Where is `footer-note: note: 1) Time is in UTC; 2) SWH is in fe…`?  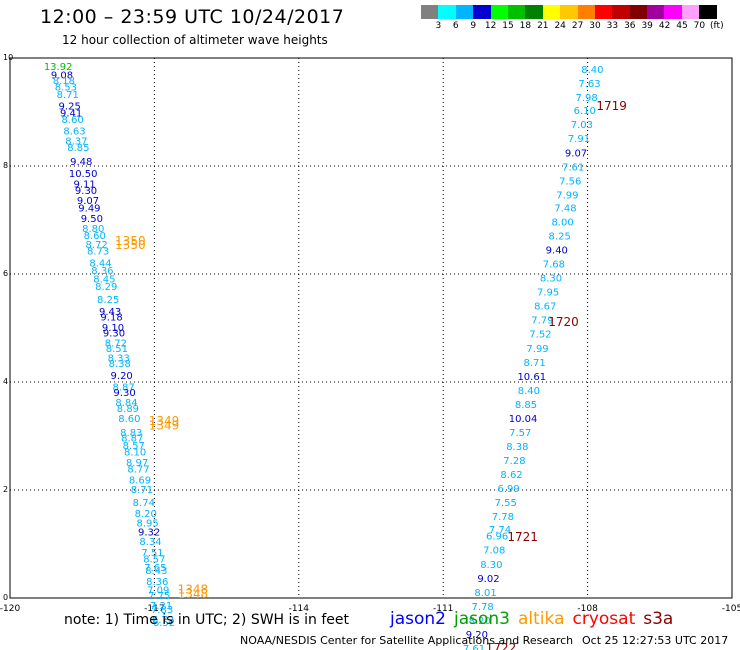
footer-note: note: 1) Time is in UTC; 2) SWH is in fe… is located at coordinates (207, 620).